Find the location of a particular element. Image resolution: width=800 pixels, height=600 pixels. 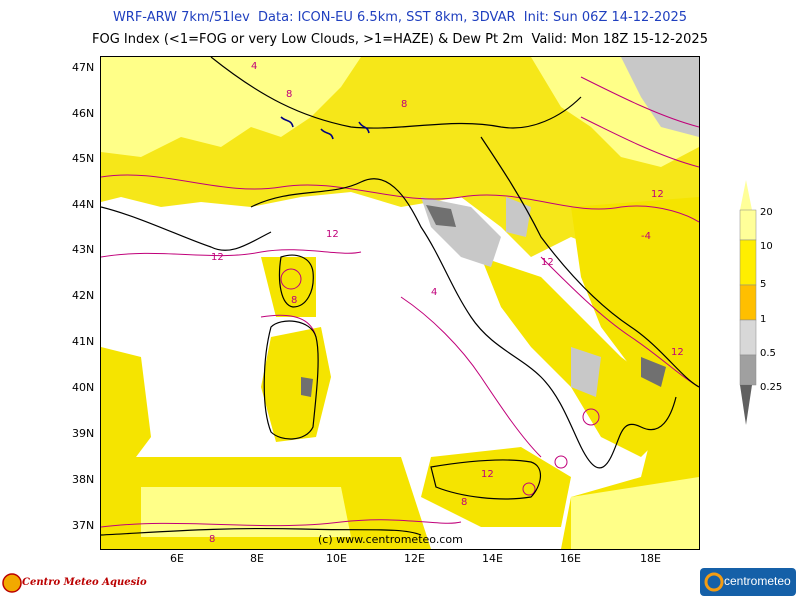

right-logo-text: centrometeo is located at coordinates (757, 581).